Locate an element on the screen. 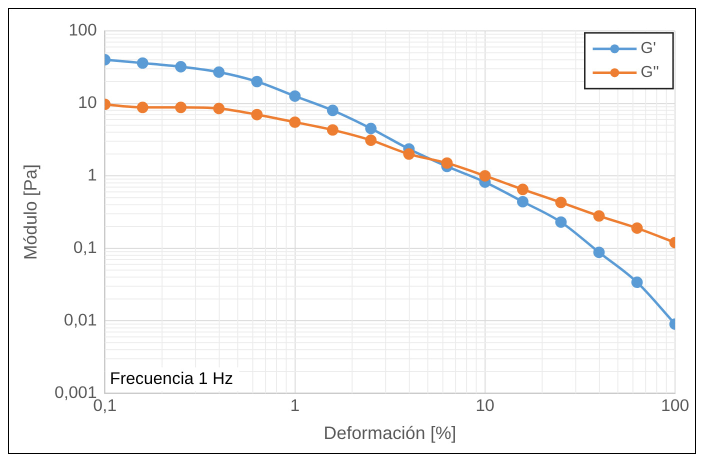 Image resolution: width=706 pixels, height=464 pixels. y-tick-label: 0,1 is located at coordinates (85, 247).